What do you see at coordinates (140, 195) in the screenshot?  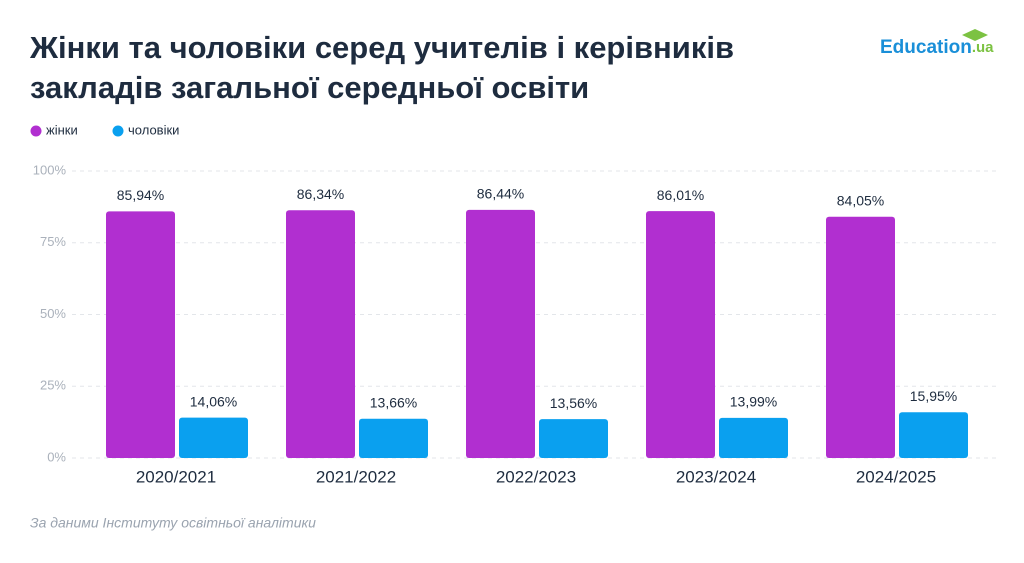 I see `value-label: 85,94%` at bounding box center [140, 195].